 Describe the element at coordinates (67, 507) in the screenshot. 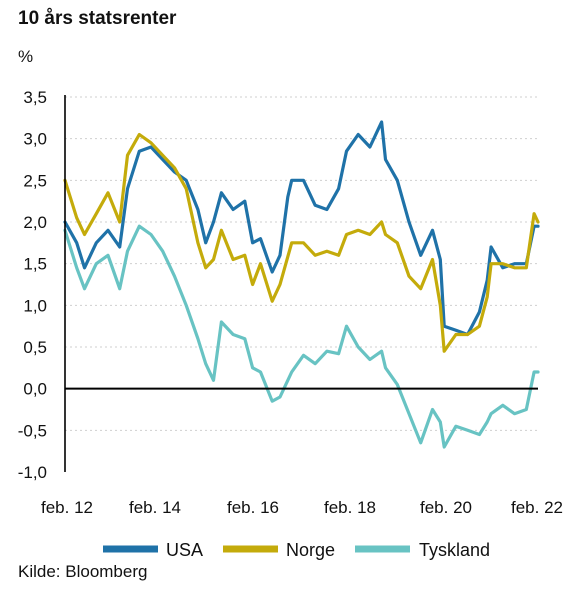

I see `x-tick-label: feb. 12` at that location.